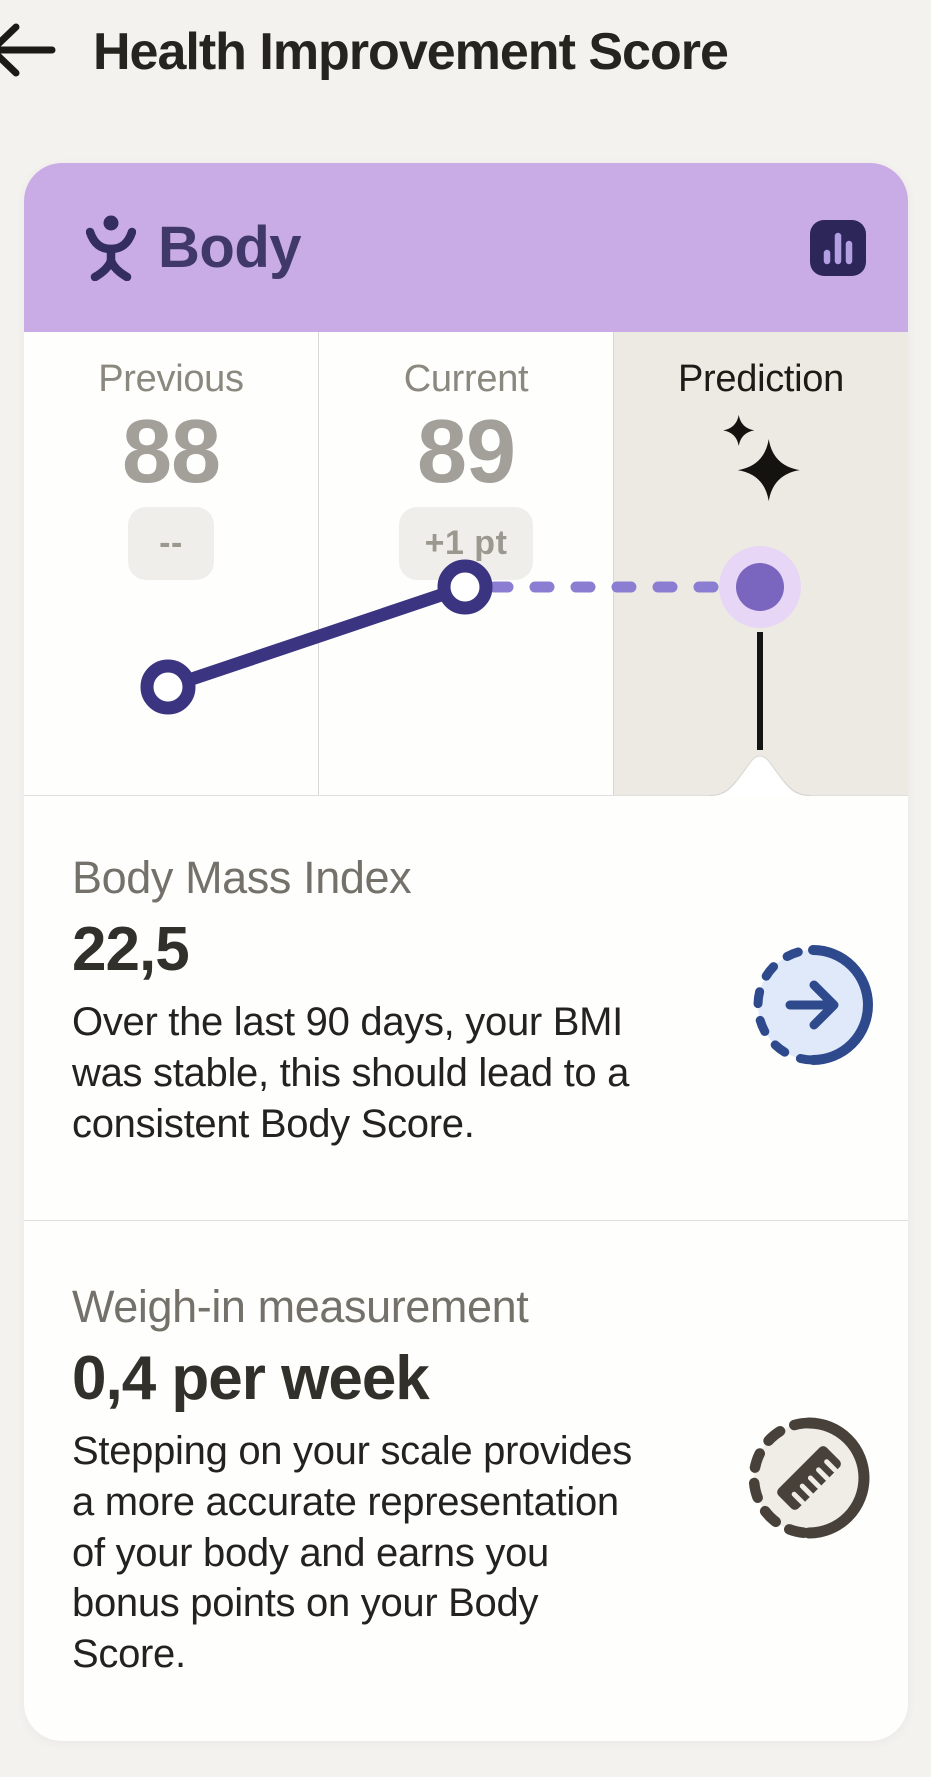 This screenshot has height=1777, width=931. Describe the element at coordinates (466, 379) in the screenshot. I see `score-label: Current` at that location.